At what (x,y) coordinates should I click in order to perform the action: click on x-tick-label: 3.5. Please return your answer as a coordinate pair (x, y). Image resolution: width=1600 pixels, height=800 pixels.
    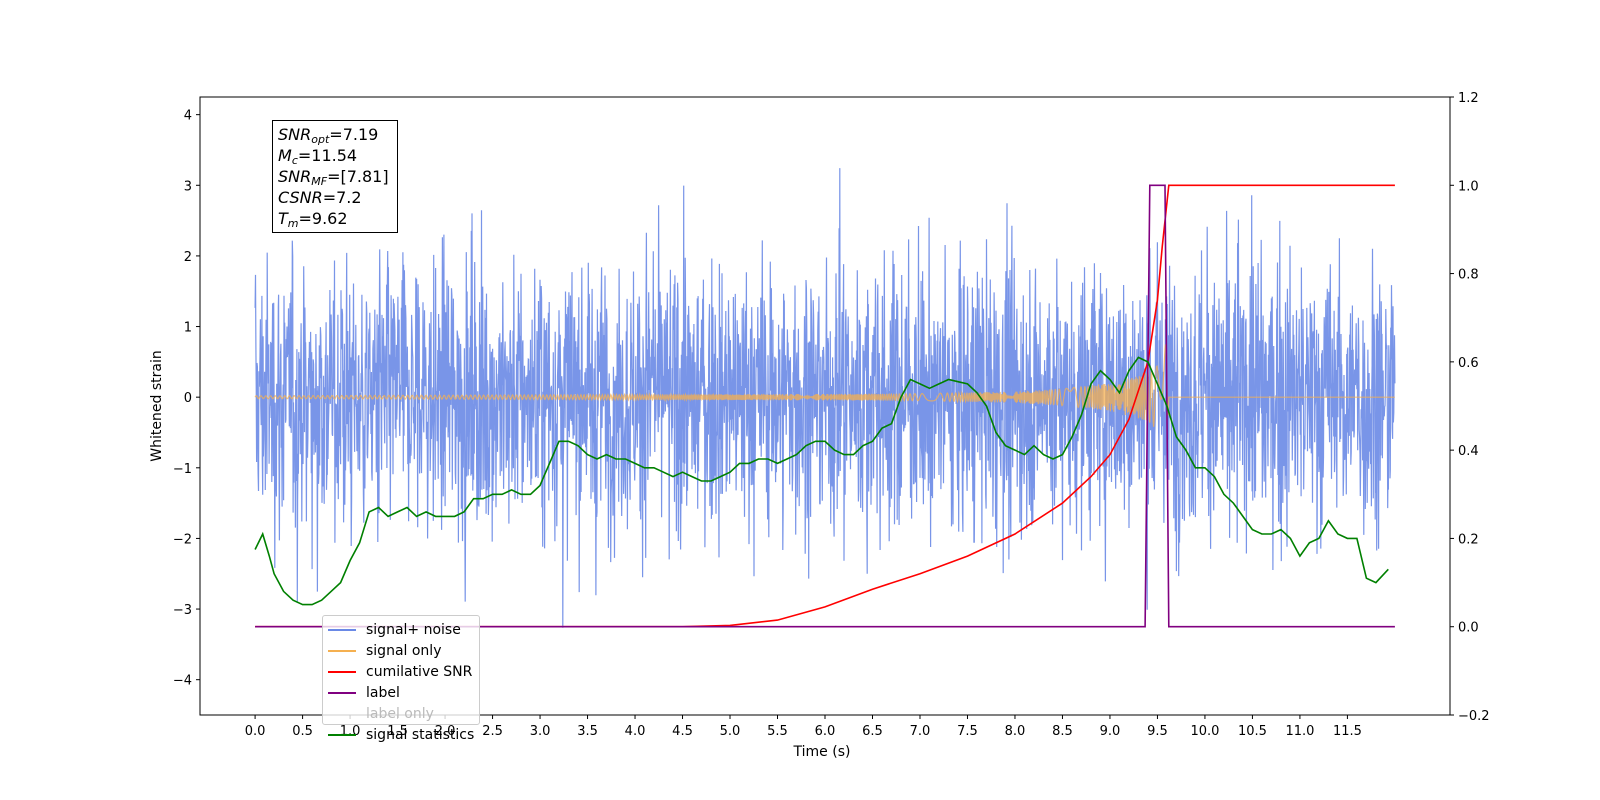
    Looking at the image, I should click on (587, 731).